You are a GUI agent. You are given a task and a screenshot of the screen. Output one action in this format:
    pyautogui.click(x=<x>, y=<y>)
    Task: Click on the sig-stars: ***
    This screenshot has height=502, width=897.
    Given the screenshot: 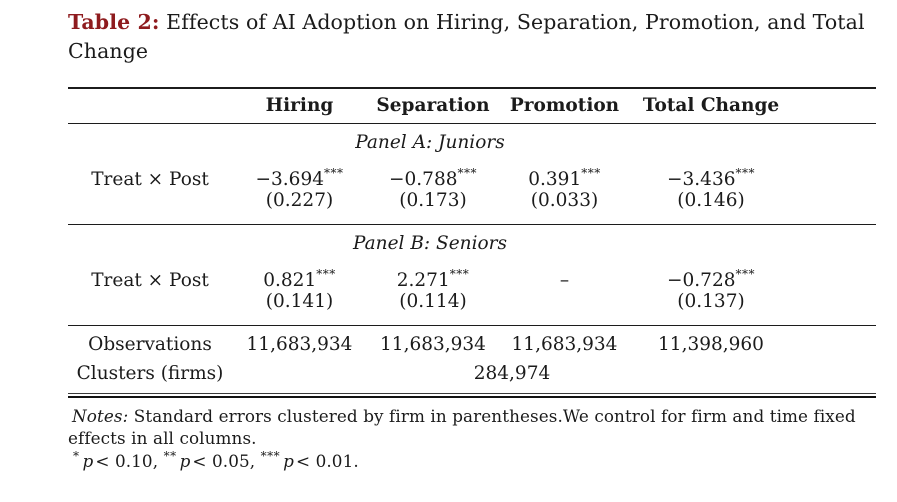 What is the action you would take?
    pyautogui.click(x=270, y=455)
    